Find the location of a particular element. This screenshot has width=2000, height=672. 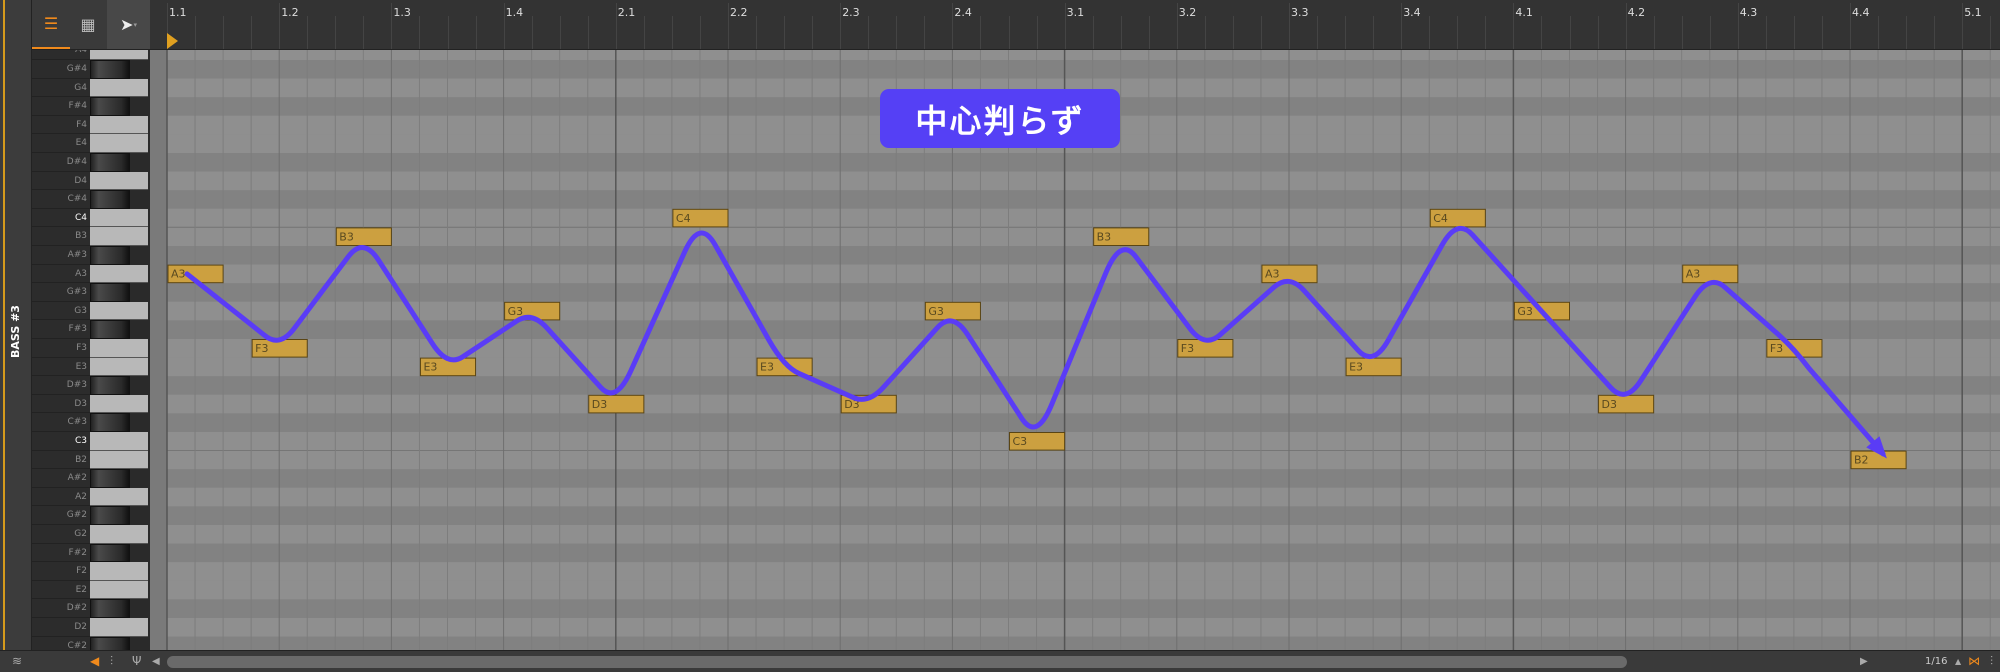

scroll-left-icon: ◀ is located at coordinates (156, 661).